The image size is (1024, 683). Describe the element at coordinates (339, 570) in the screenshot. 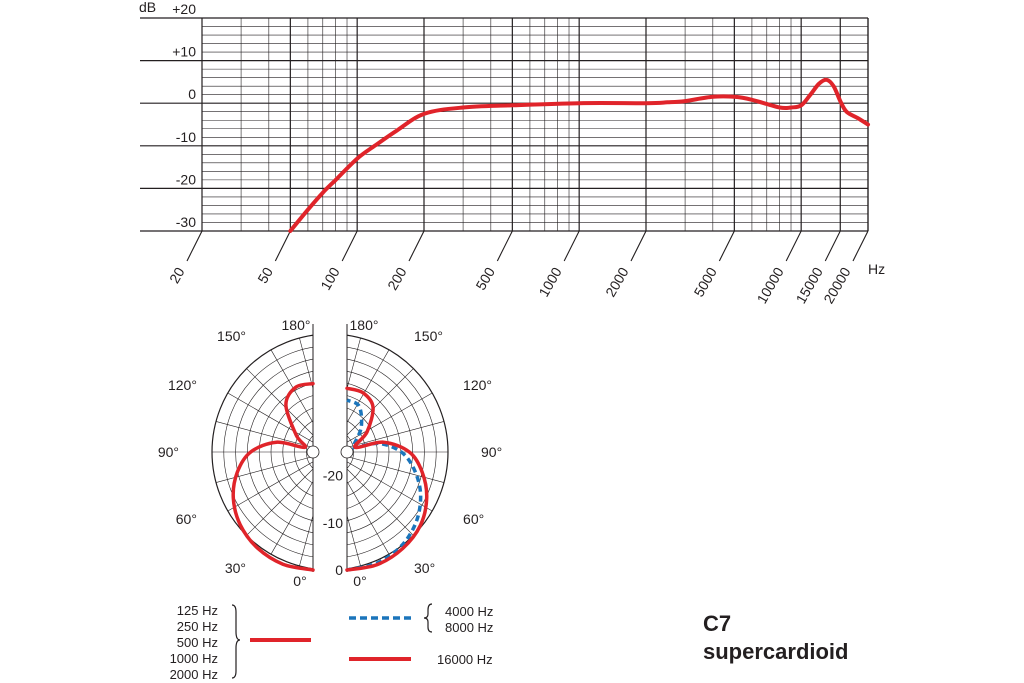

I see `polar-db-label: 0` at that location.